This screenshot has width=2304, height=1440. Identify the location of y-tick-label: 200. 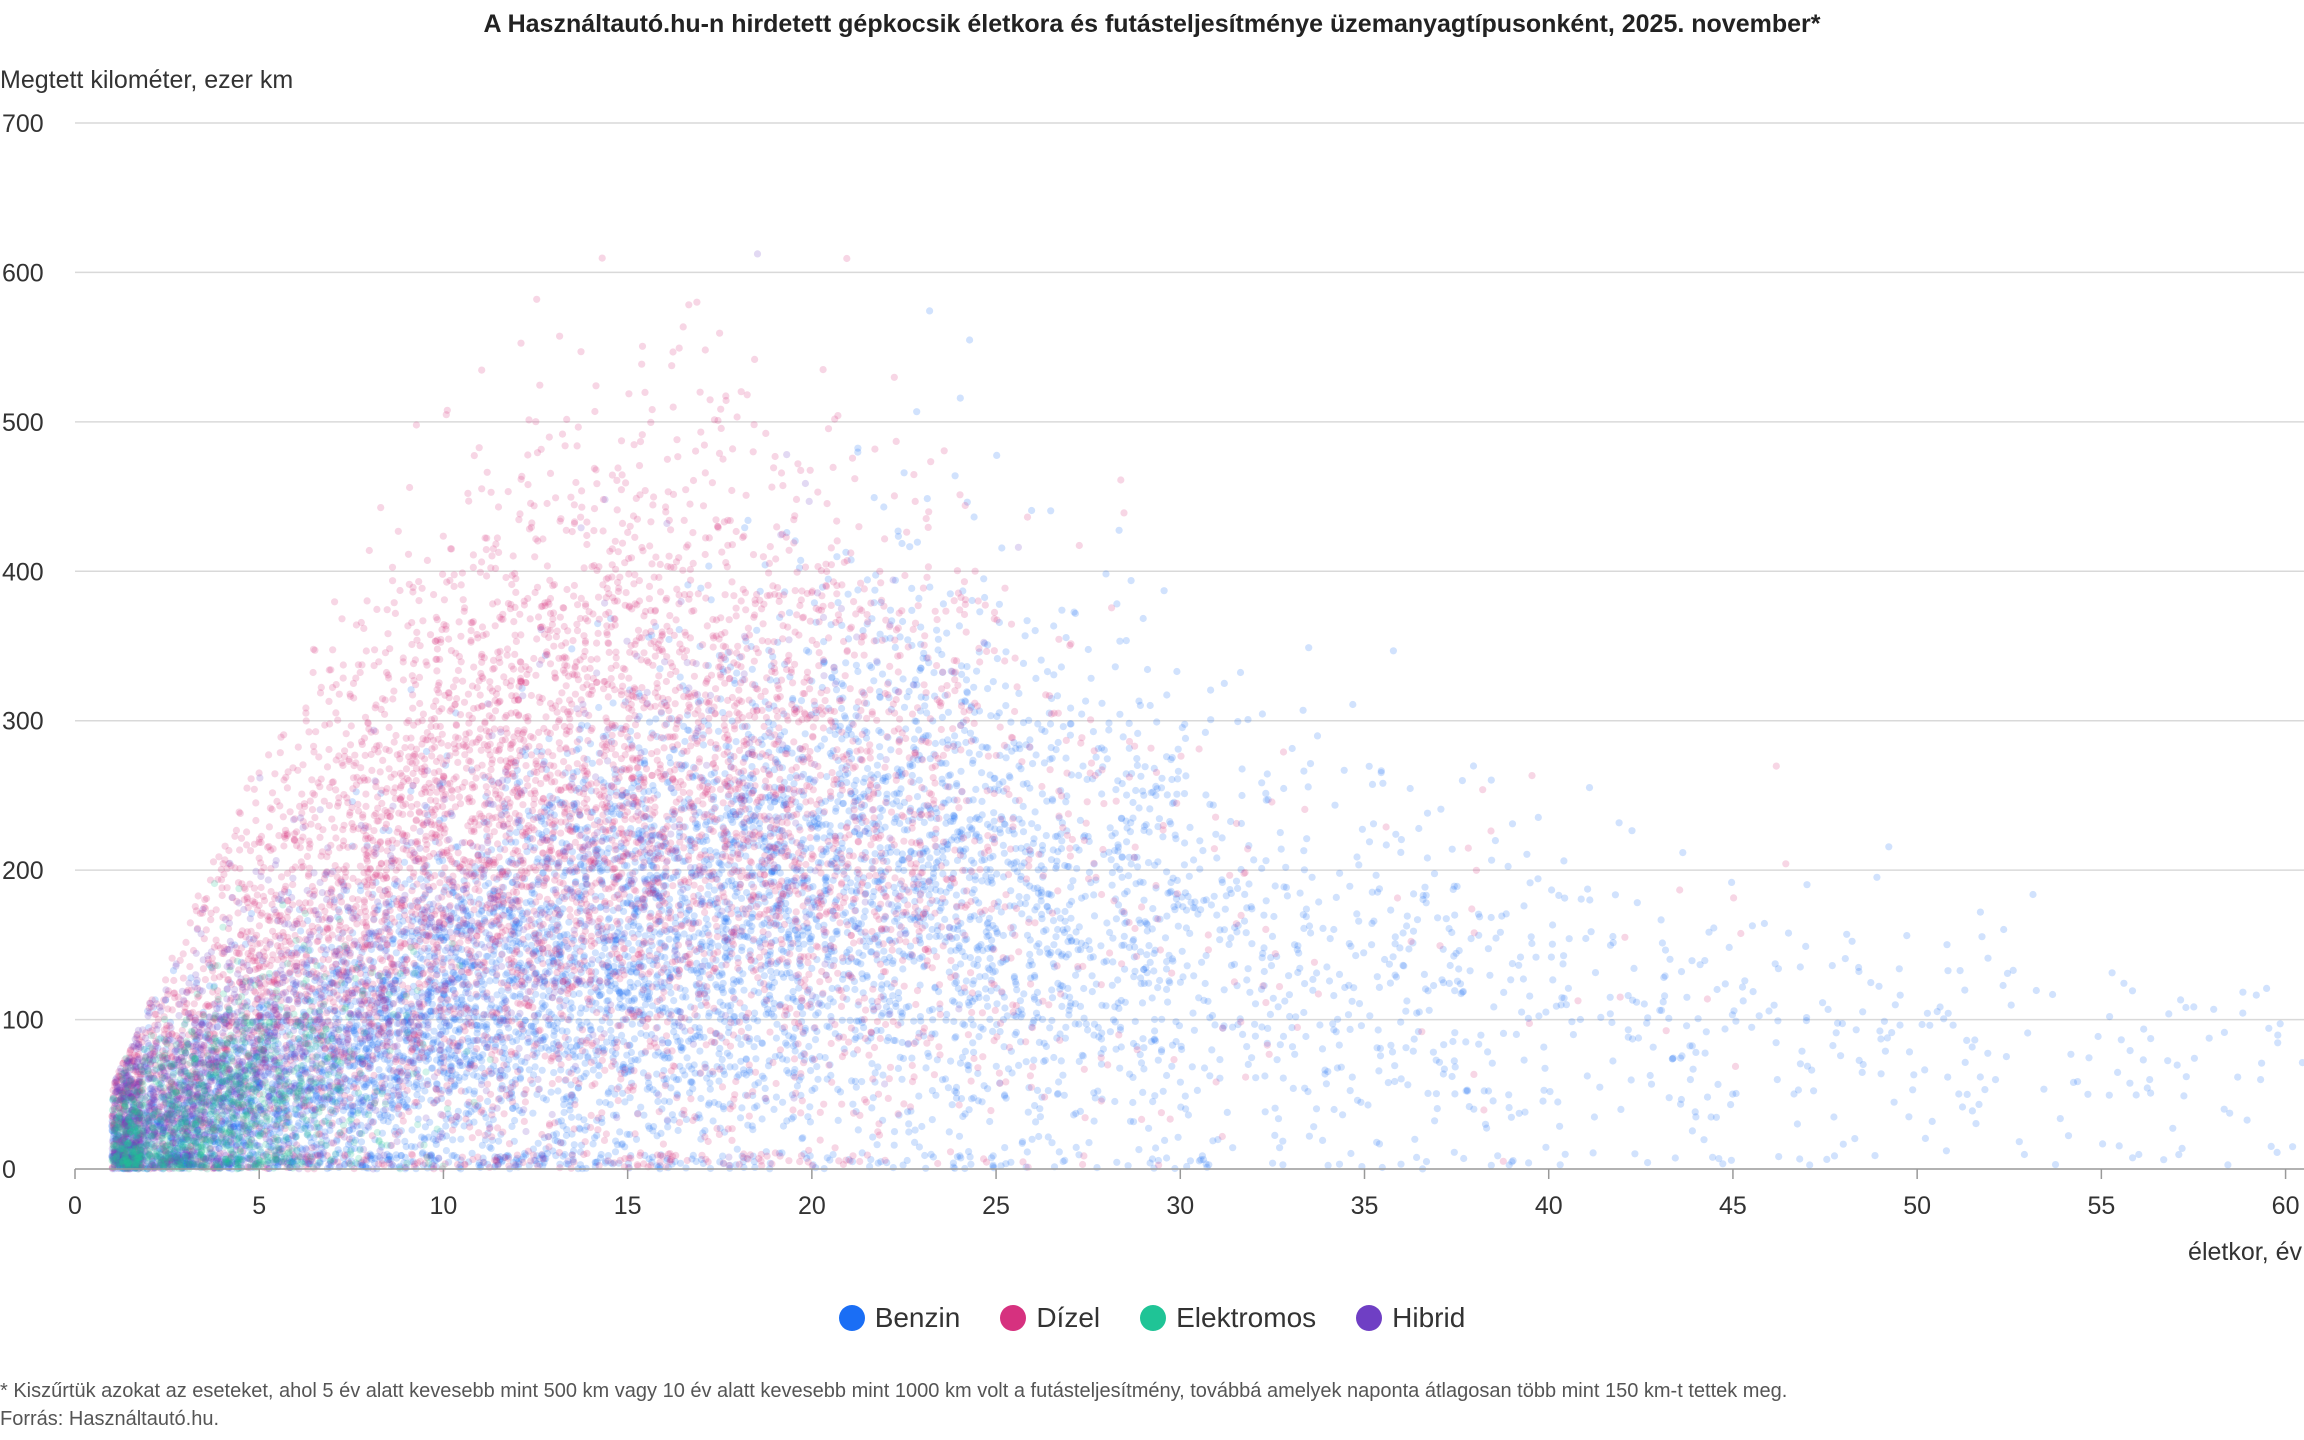
(23, 871).